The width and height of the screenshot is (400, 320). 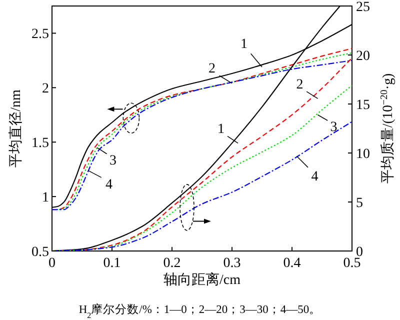 What do you see at coordinates (16, 129) in the screenshot?
I see `ylabel: 平均直径/nm` at bounding box center [16, 129].